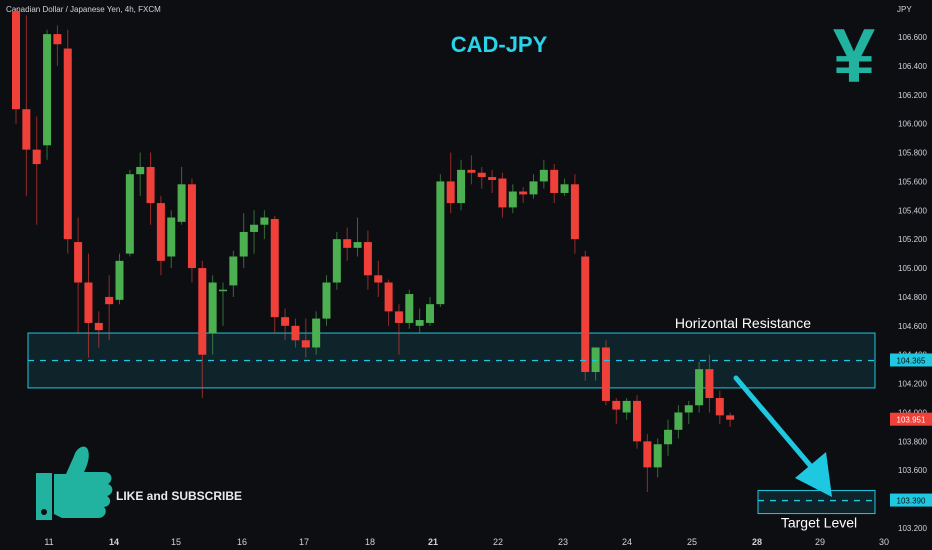 The height and width of the screenshot is (550, 932). What do you see at coordinates (884, 542) in the screenshot?
I see `time-tick-label: 30` at bounding box center [884, 542].